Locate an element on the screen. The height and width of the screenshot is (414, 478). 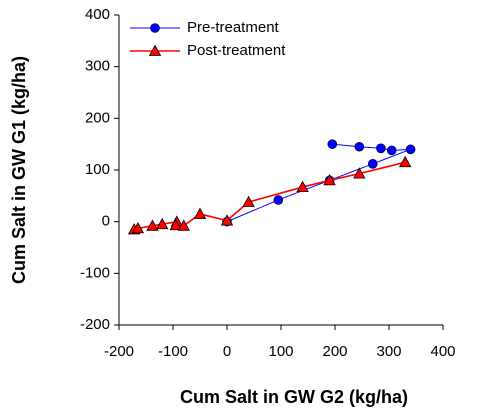
y-axis-title: Cum Salt in GW G1 (kg/ha) is located at coordinates (19, 170).